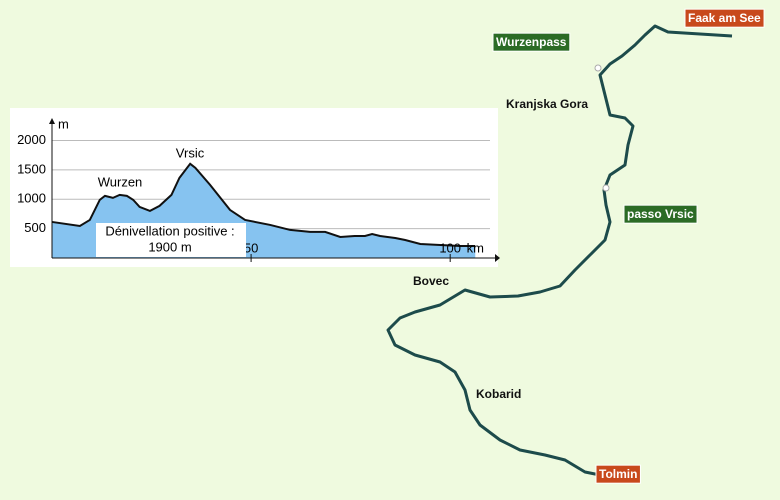 This screenshot has width=780, height=500. What do you see at coordinates (475, 247) in the screenshot?
I see `x-axis-label: km` at bounding box center [475, 247].